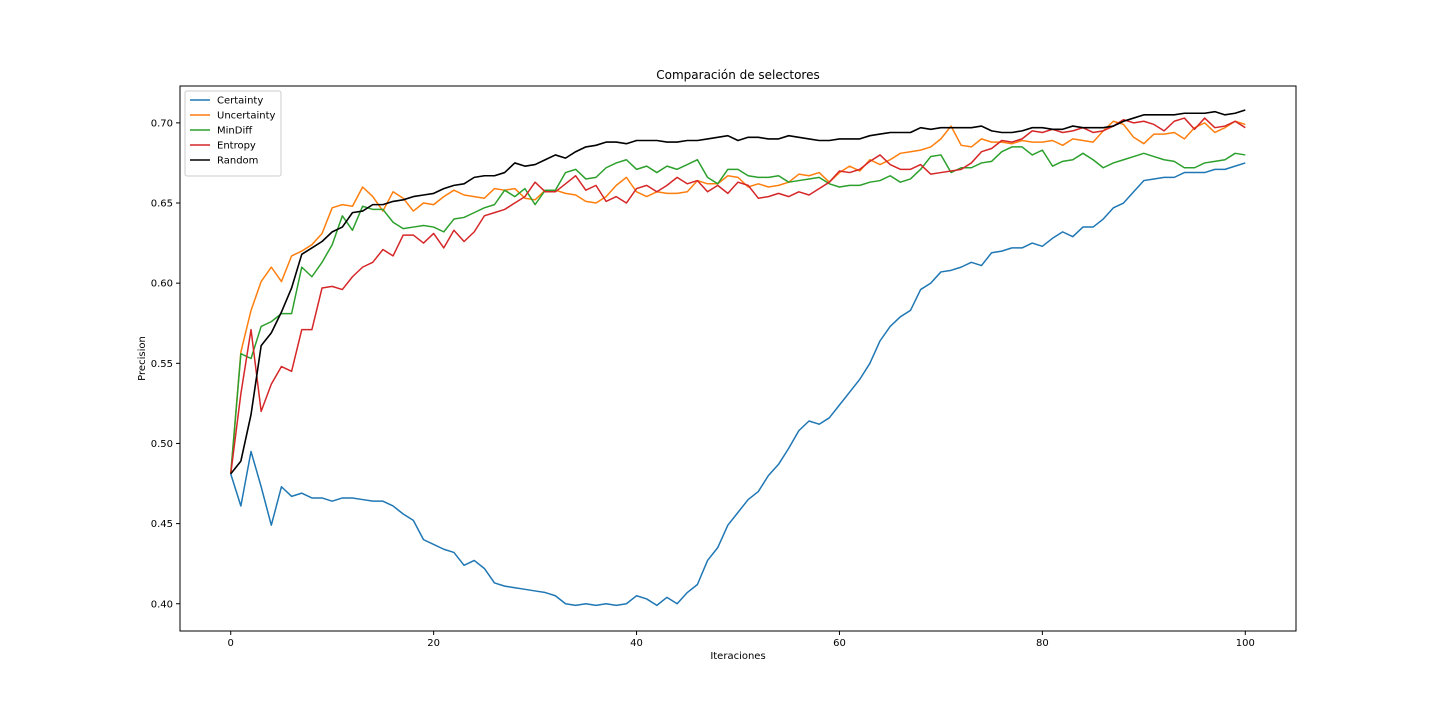 Image resolution: width=1440 pixels, height=720 pixels. What do you see at coordinates (162, 204) in the screenshot?
I see `y-tick-label: 0.65` at bounding box center [162, 204].